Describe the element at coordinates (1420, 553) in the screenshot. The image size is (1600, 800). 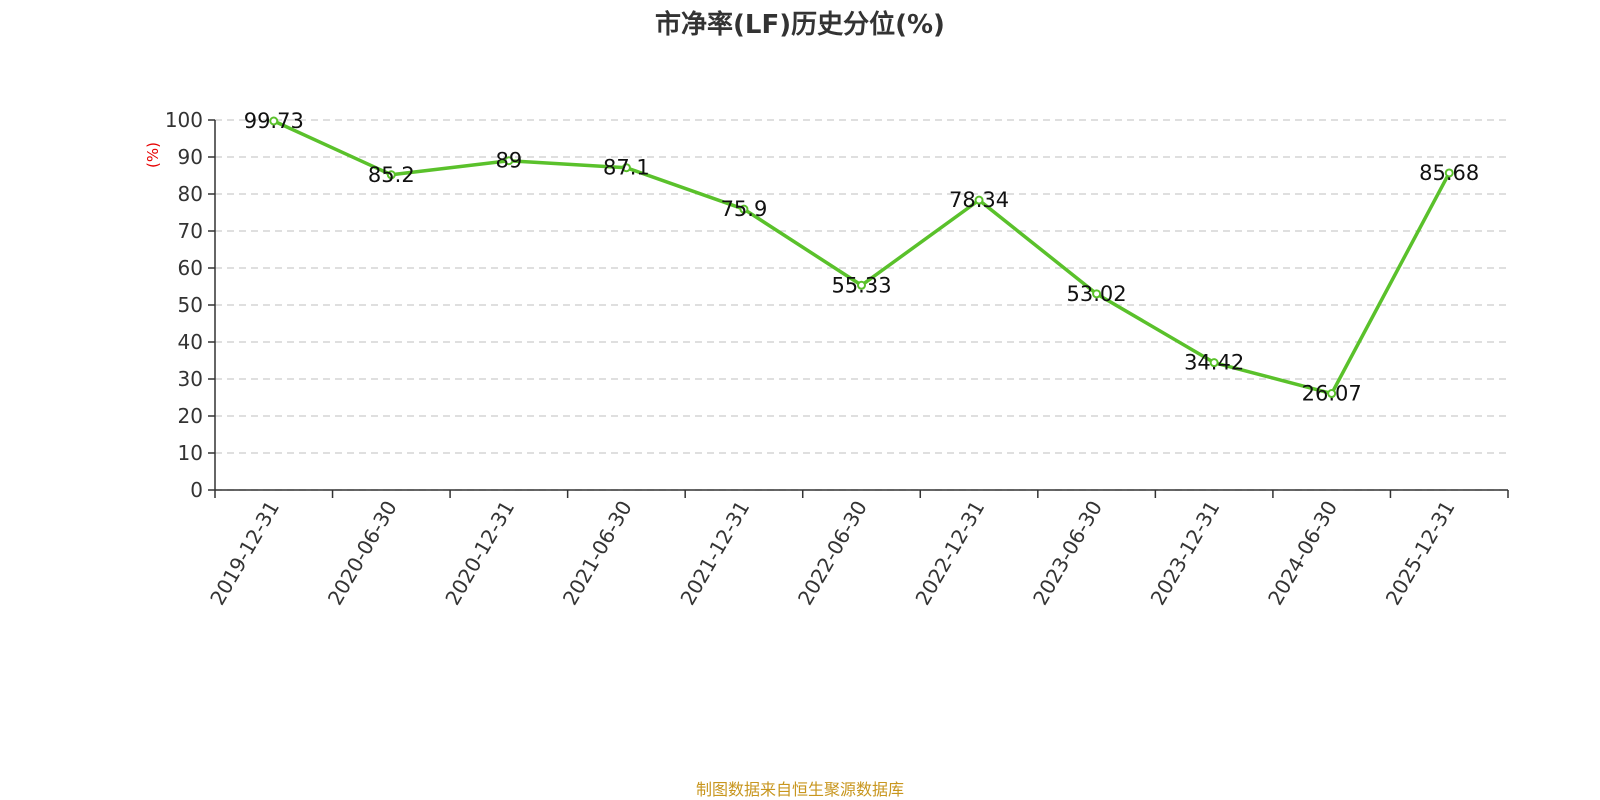
I see `x-tick-label: 2025-12-31` at that location.